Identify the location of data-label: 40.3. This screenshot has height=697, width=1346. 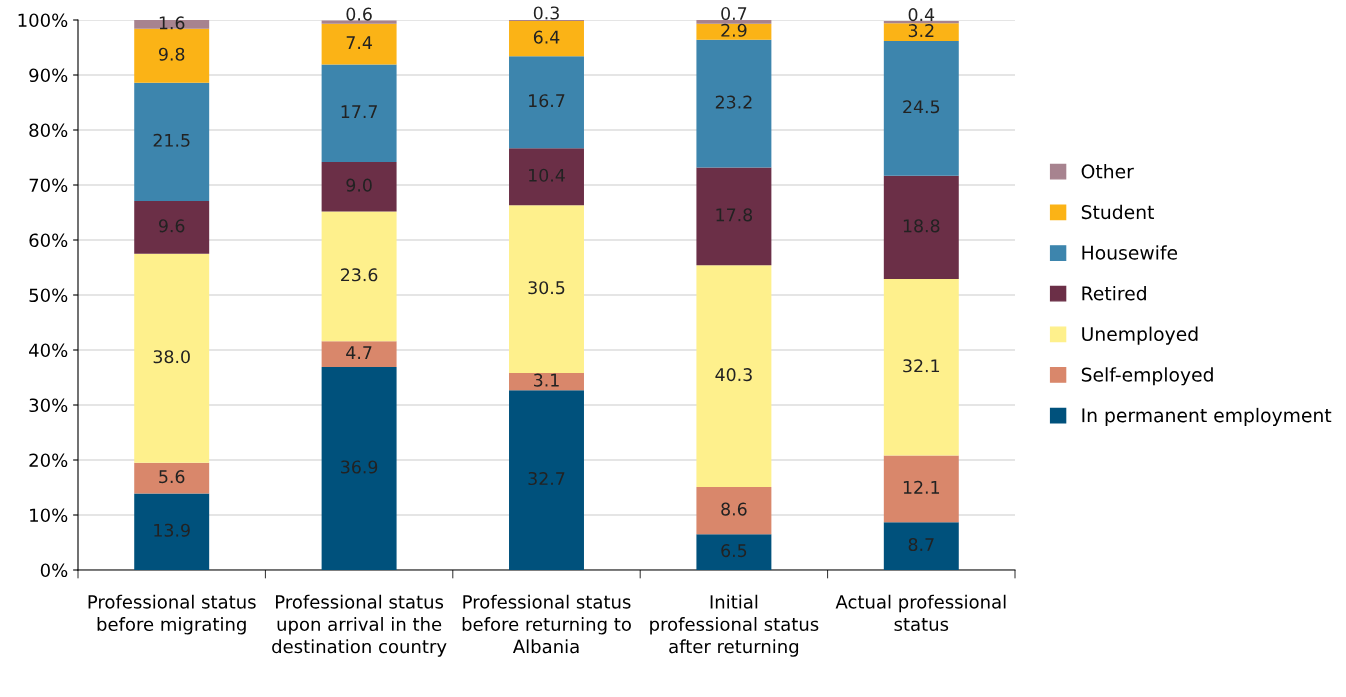
(733, 375).